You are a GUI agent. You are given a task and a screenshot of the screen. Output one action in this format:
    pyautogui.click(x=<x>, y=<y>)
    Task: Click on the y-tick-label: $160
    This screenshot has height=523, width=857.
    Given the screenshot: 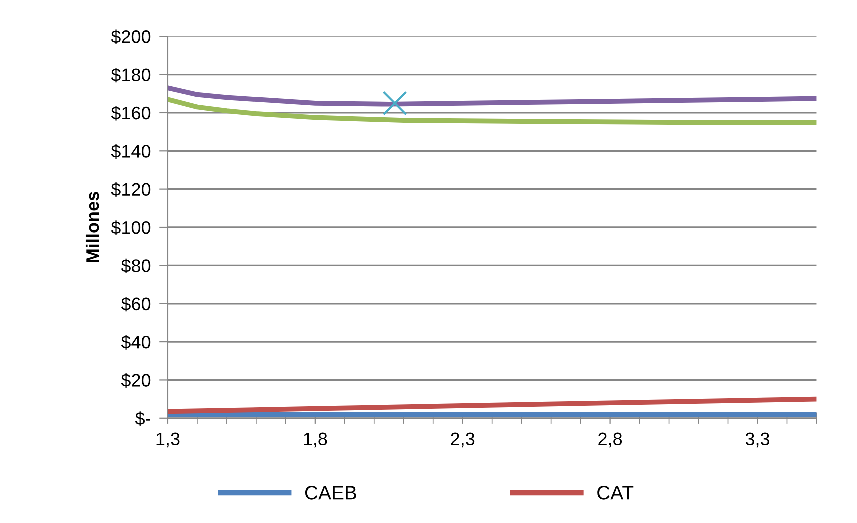 What is the action you would take?
    pyautogui.click(x=131, y=113)
    